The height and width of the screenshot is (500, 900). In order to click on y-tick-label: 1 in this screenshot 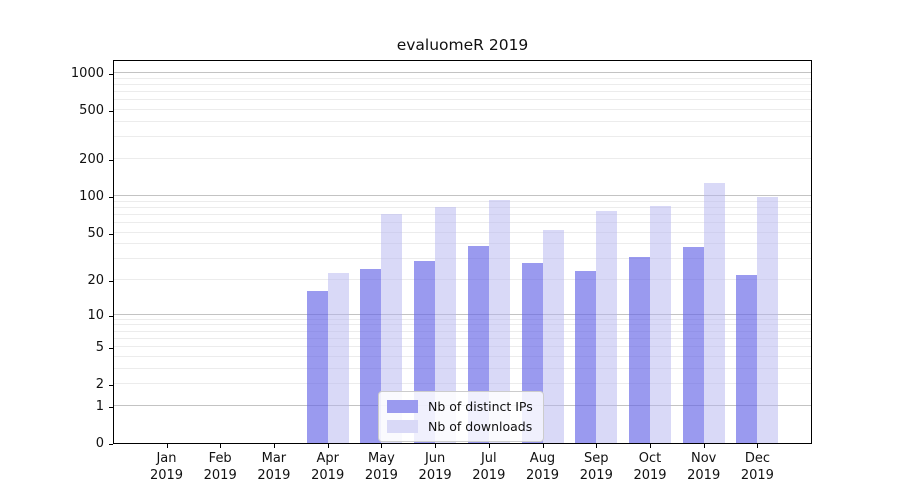, I will do `click(99, 406)`.